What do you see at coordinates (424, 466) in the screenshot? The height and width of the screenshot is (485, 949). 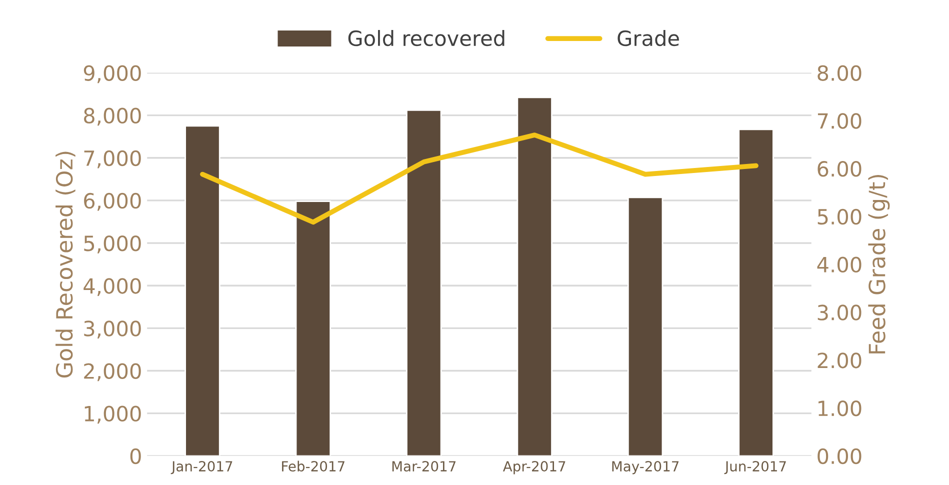 I see `x-tick-label: Mar-2017` at bounding box center [424, 466].